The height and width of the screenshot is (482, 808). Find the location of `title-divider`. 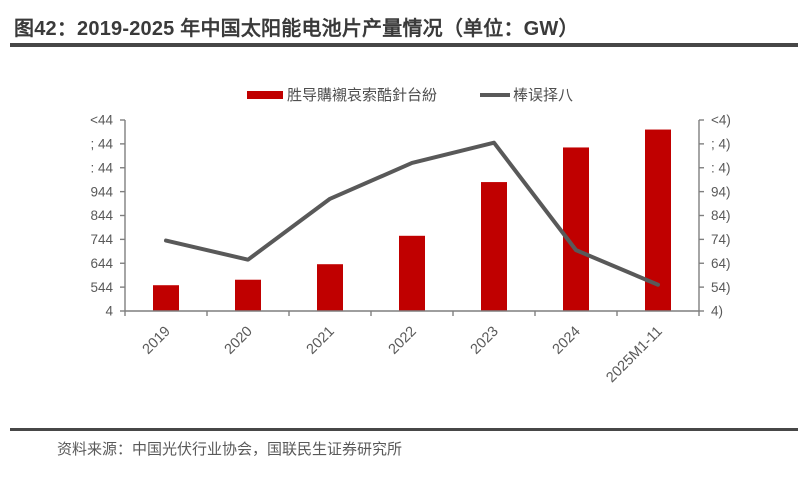

title-divider is located at coordinates (404, 45).